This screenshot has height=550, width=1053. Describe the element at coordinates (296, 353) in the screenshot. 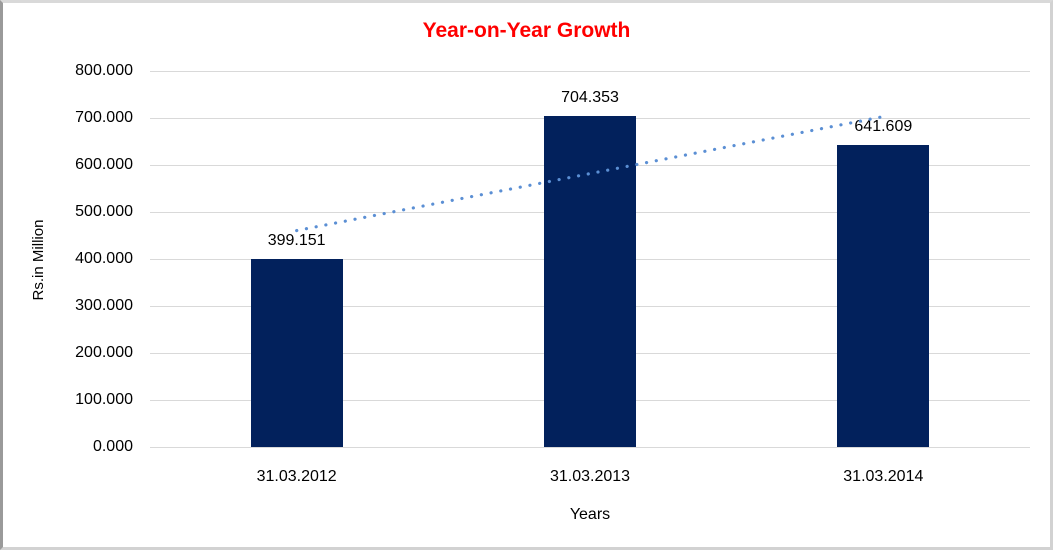

I see `bar-31.03.2012` at that location.